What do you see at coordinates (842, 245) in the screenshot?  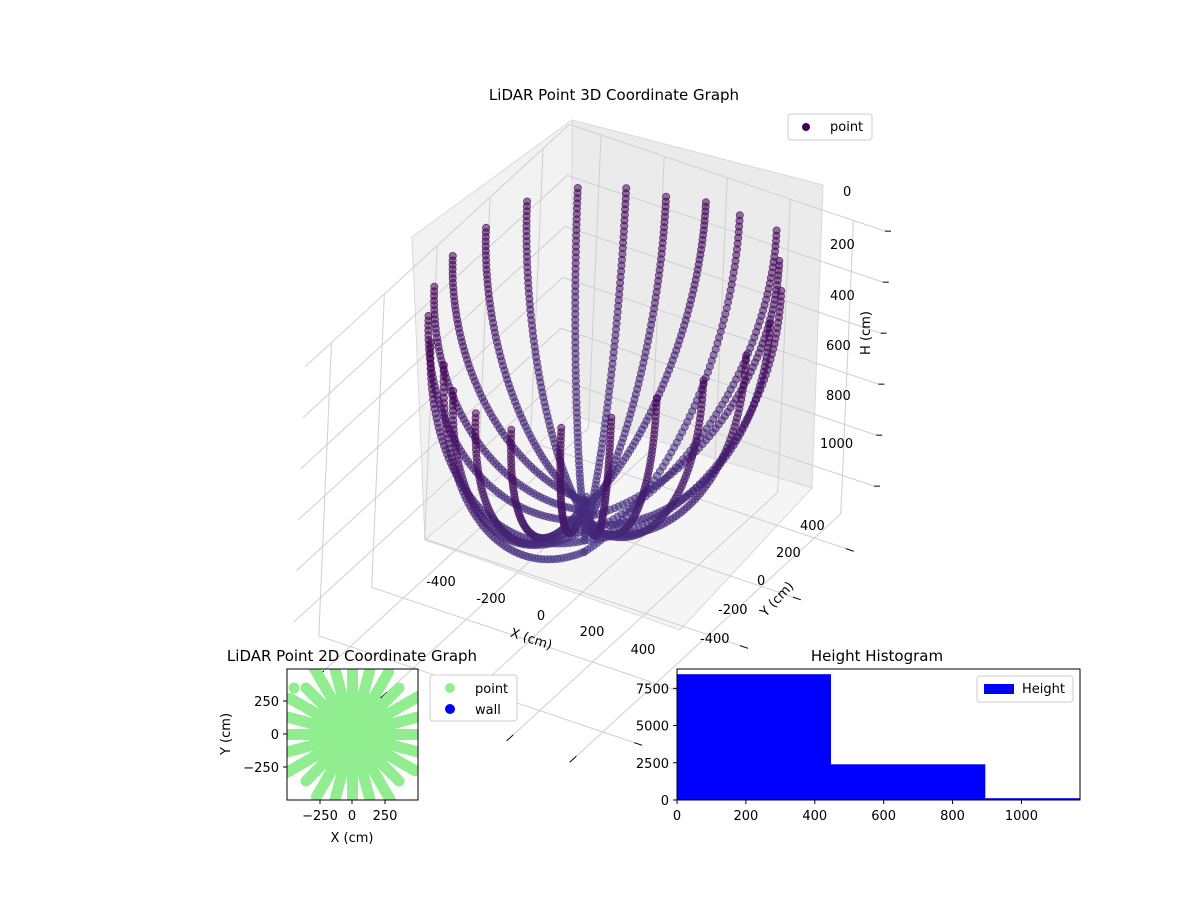 I see `z-tick-label: 200` at bounding box center [842, 245].